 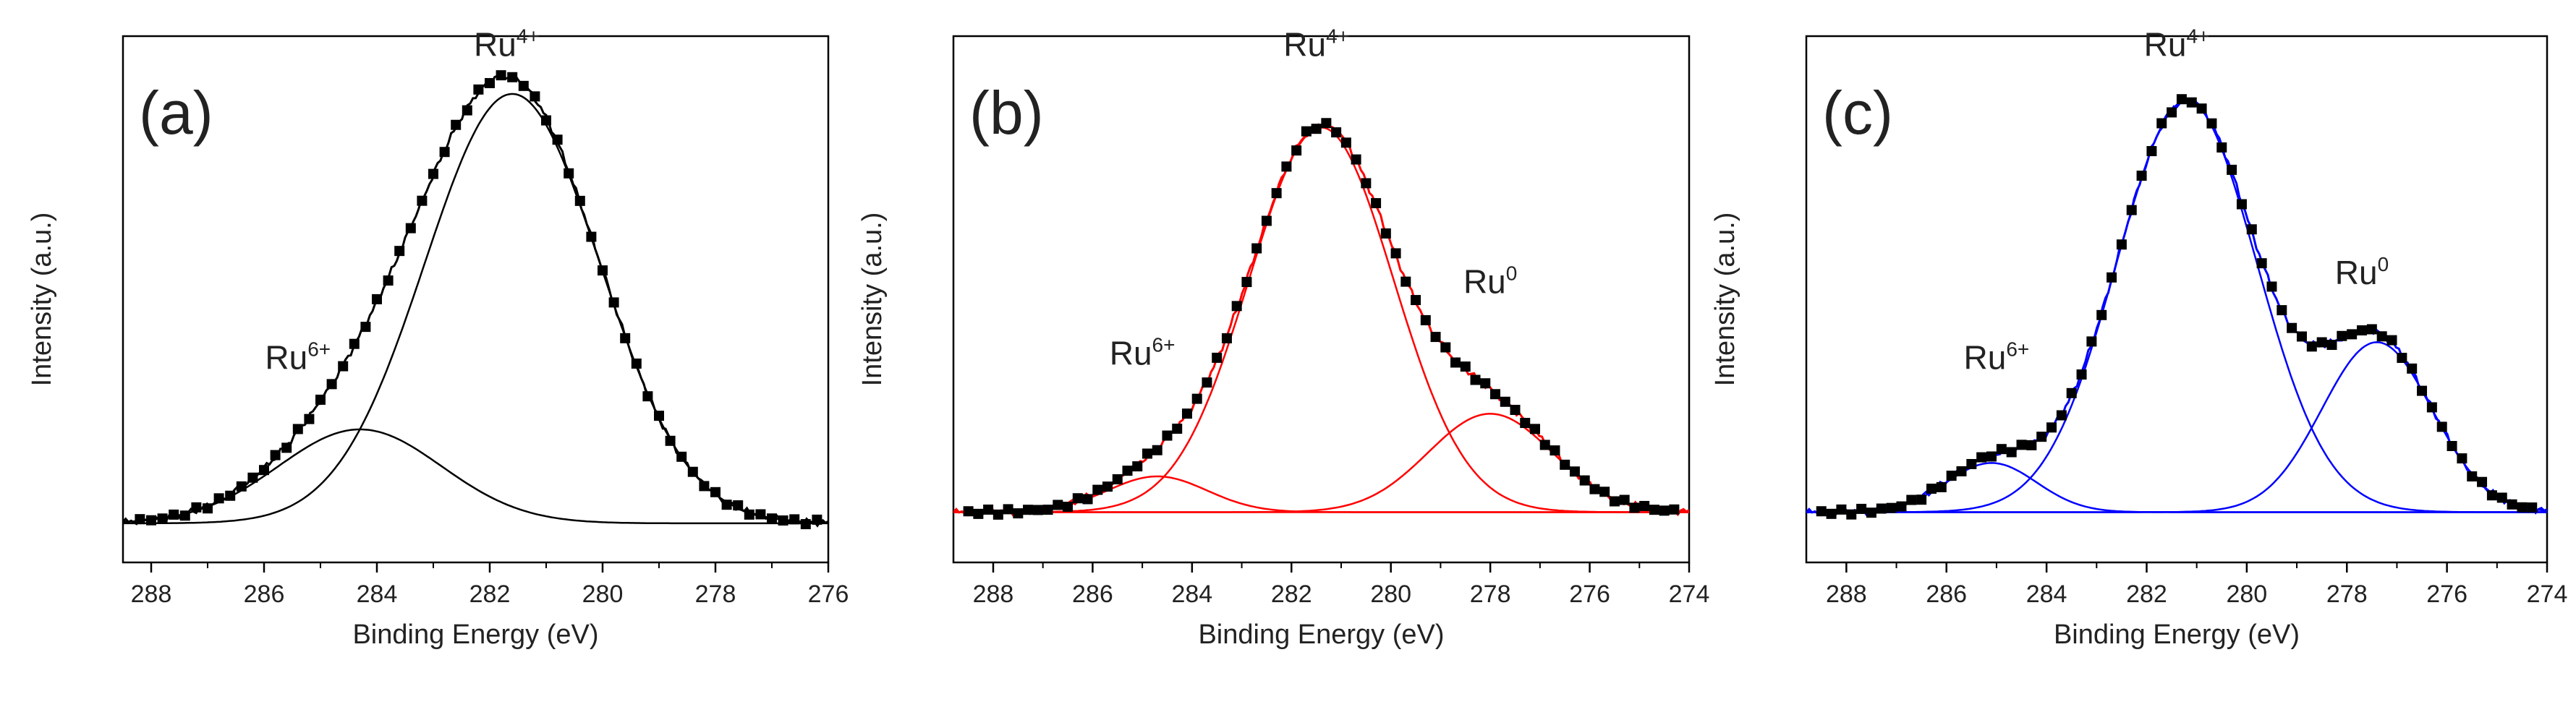 I want to click on x-tick-label: 282, so click(x=1291, y=594).